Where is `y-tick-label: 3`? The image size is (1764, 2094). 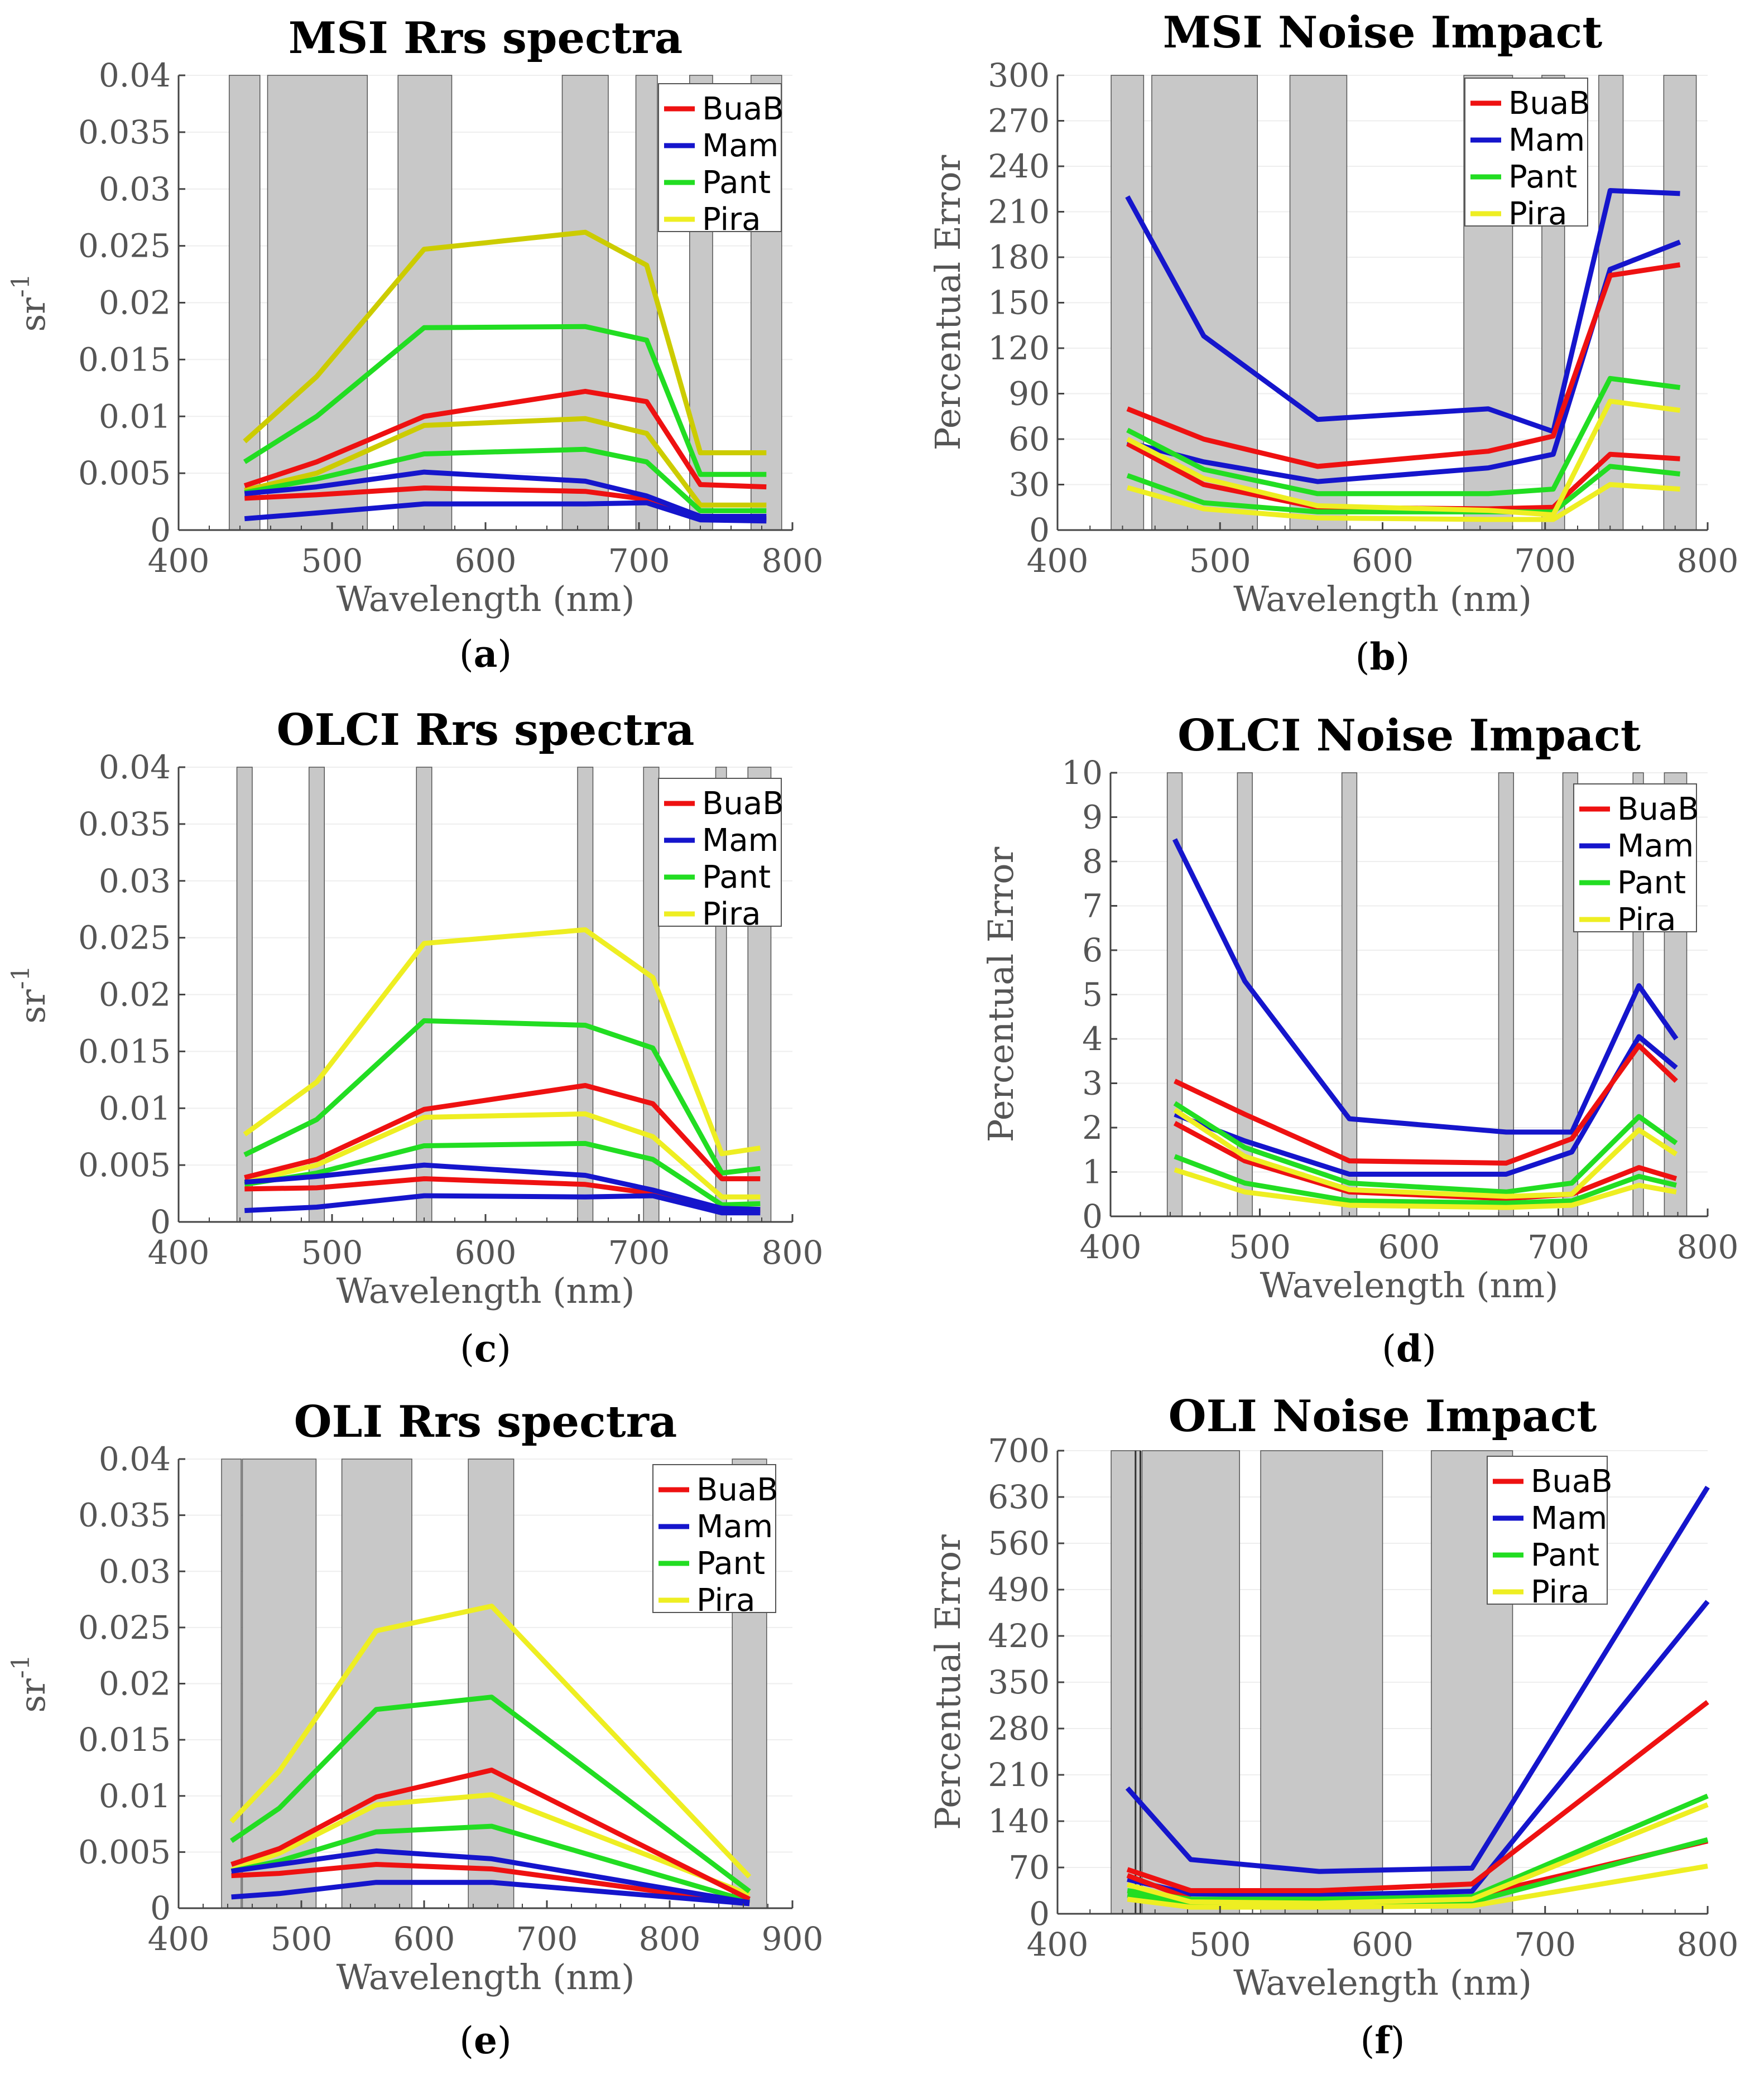
y-tick-label: 3 is located at coordinates (1092, 1084).